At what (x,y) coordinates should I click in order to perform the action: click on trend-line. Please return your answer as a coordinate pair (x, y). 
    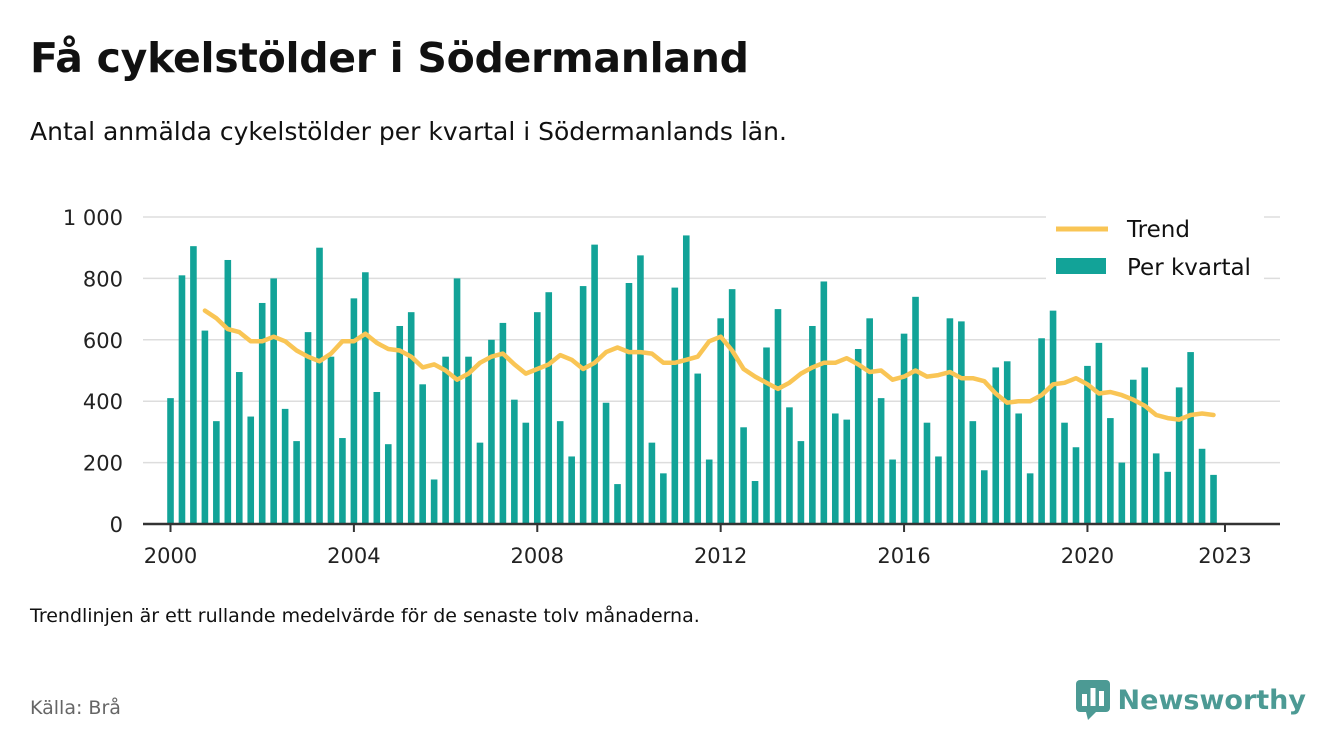
    Looking at the image, I should click on (709, 365).